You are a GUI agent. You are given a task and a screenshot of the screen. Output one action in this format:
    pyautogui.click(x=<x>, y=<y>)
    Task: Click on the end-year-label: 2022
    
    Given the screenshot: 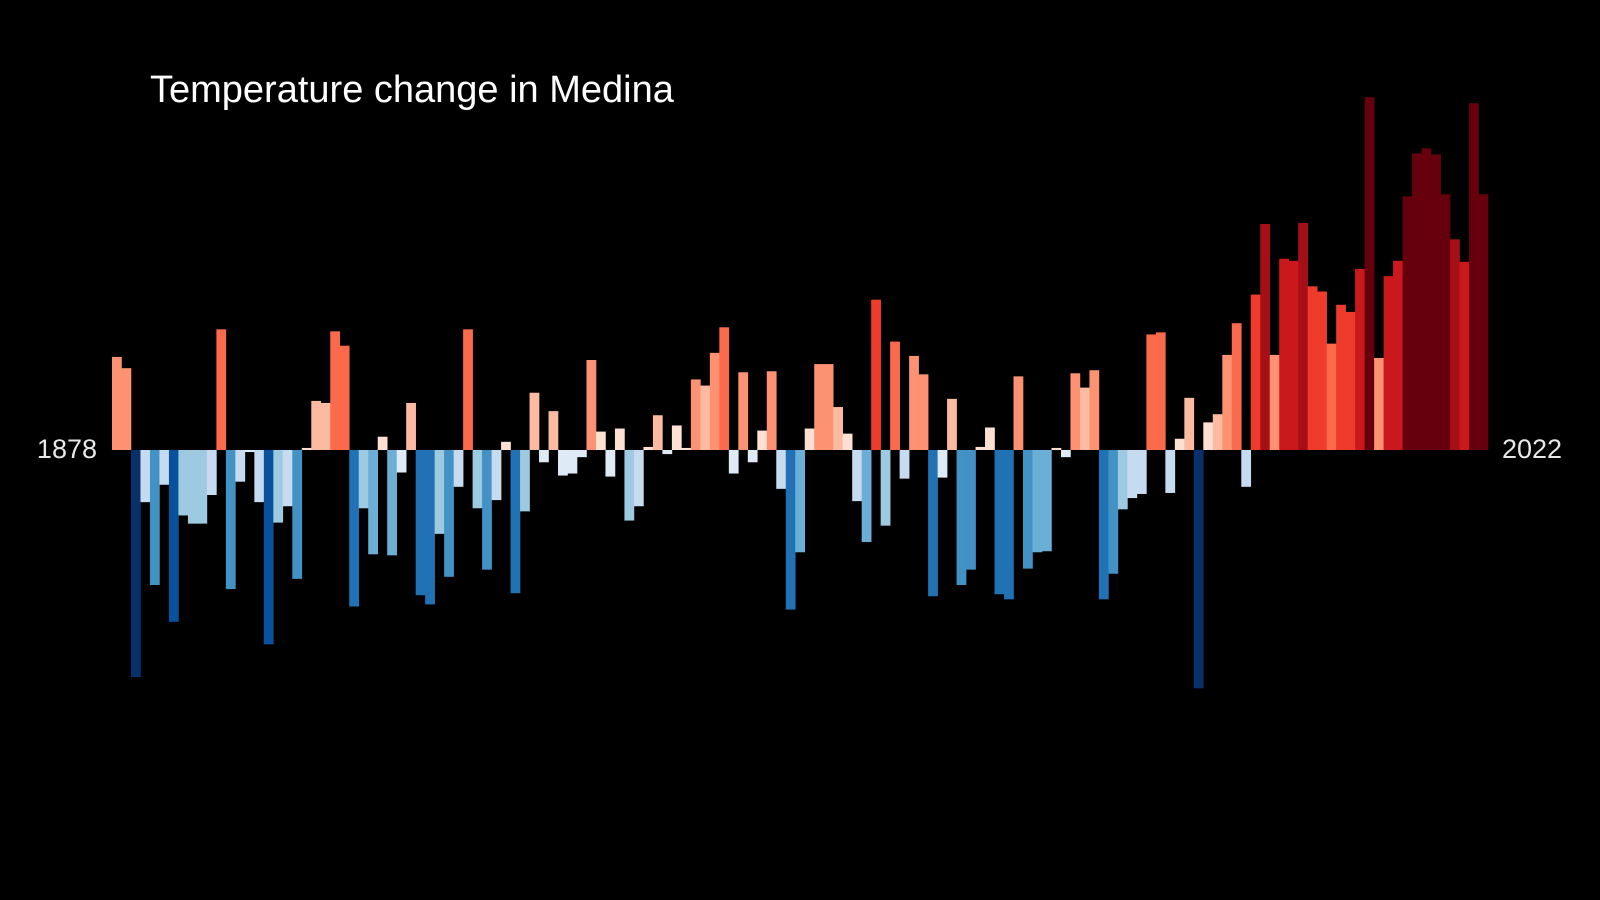 What is the action you would take?
    pyautogui.click(x=1532, y=449)
    